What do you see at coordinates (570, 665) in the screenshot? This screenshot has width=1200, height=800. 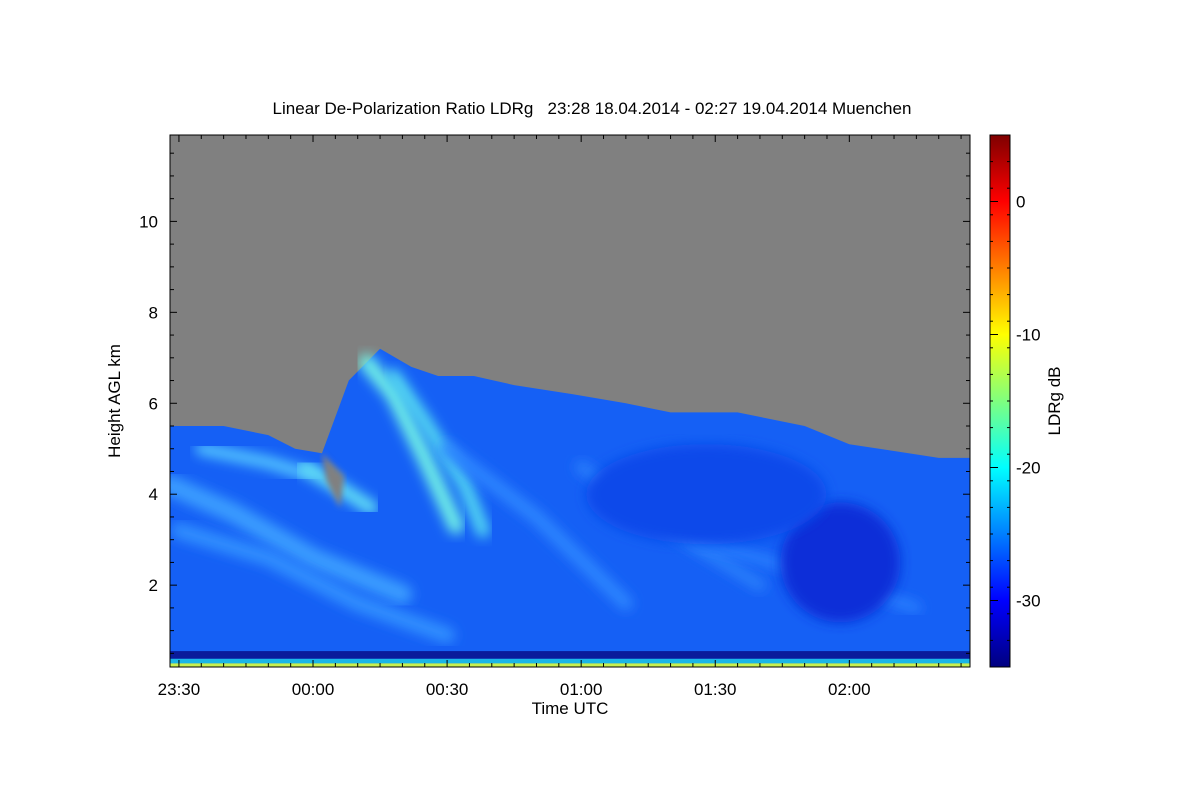 I see `surface-band-yellow` at bounding box center [570, 665].